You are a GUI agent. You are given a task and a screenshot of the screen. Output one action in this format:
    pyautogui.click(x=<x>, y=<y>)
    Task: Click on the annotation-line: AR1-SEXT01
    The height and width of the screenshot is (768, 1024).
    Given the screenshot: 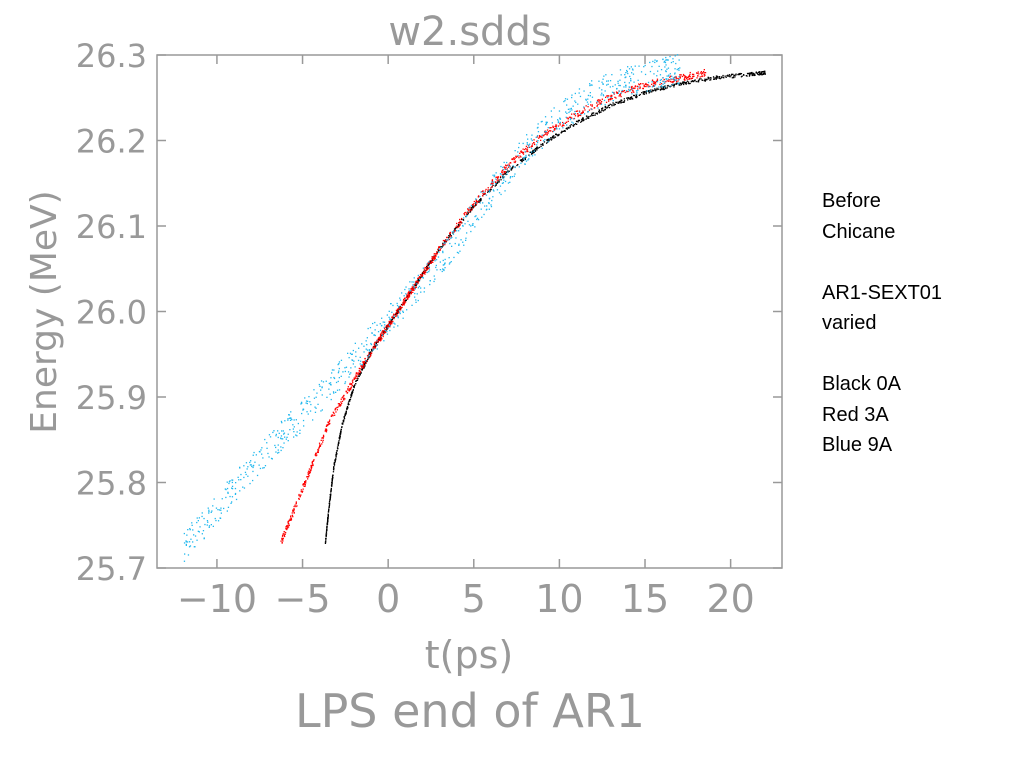 What is the action you would take?
    pyautogui.click(x=882, y=292)
    